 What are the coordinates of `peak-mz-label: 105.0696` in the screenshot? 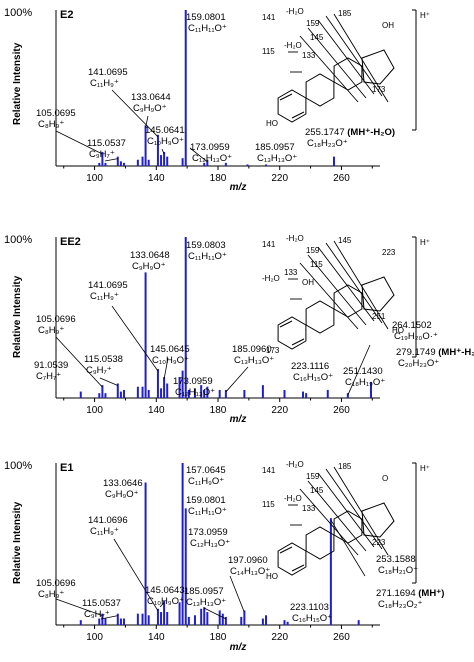 It's located at (56, 319).